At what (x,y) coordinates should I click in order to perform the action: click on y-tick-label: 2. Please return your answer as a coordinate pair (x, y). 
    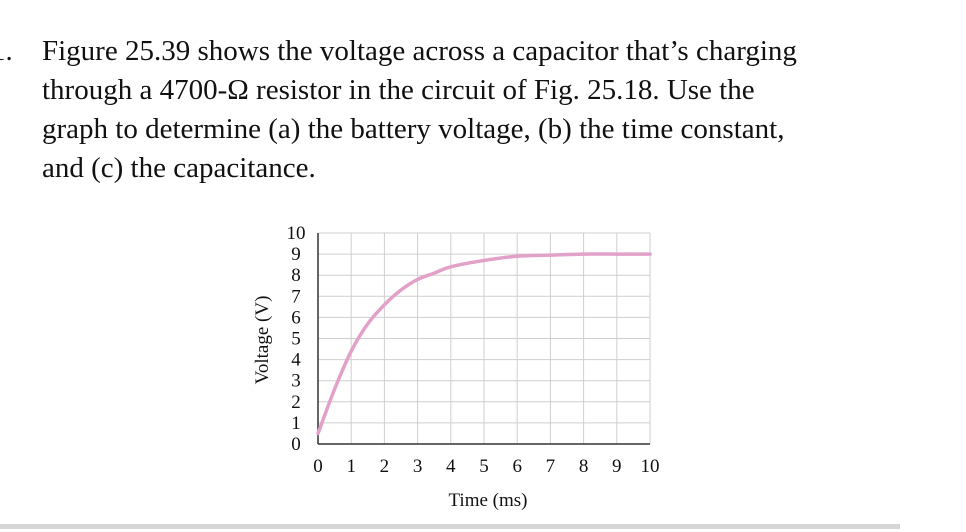
    Looking at the image, I should click on (296, 402).